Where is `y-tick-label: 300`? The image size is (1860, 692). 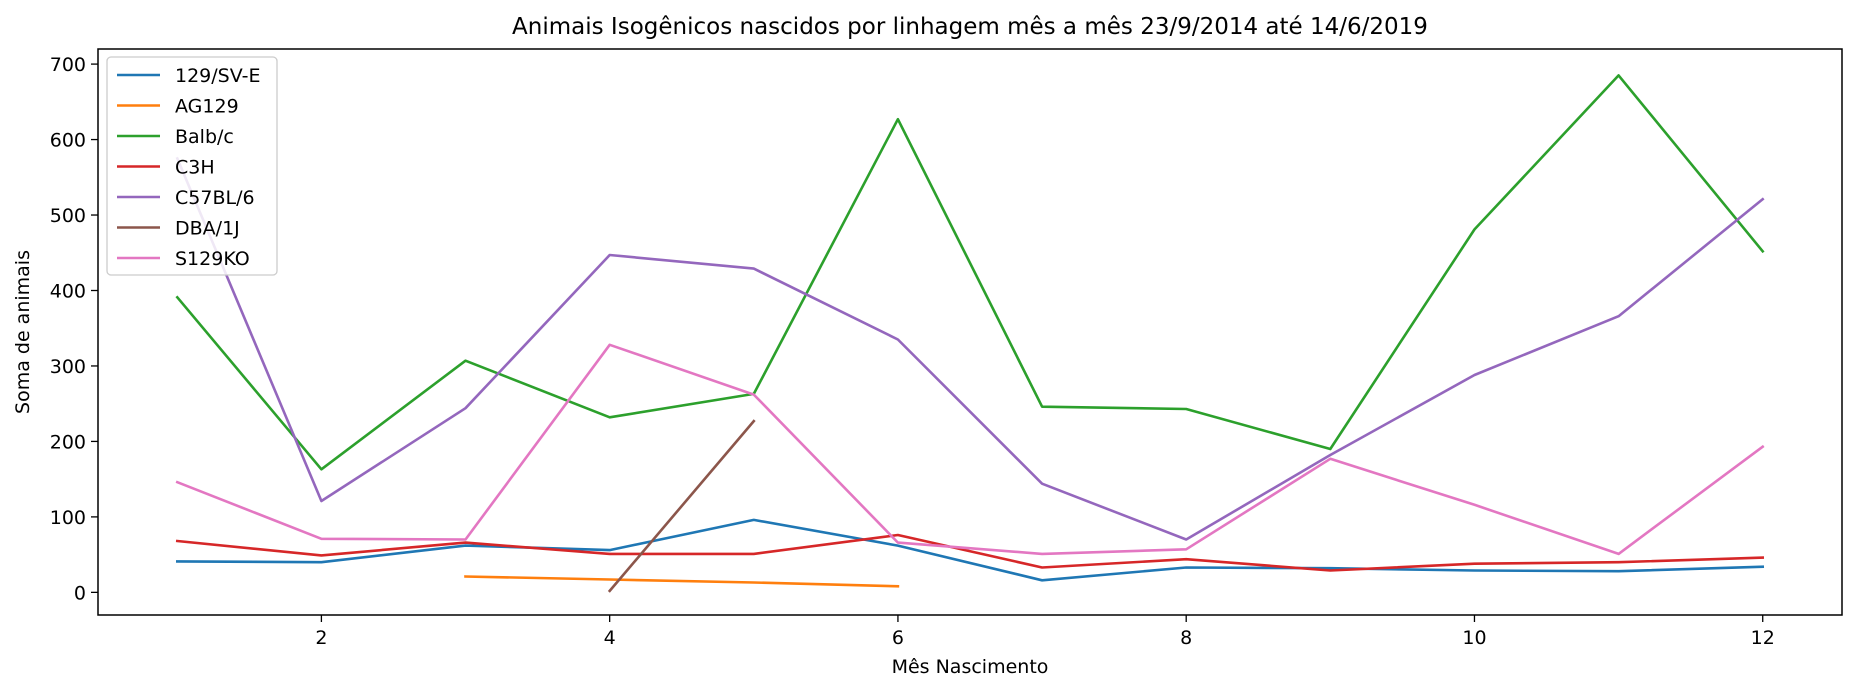 y-tick-label: 300 is located at coordinates (68, 367).